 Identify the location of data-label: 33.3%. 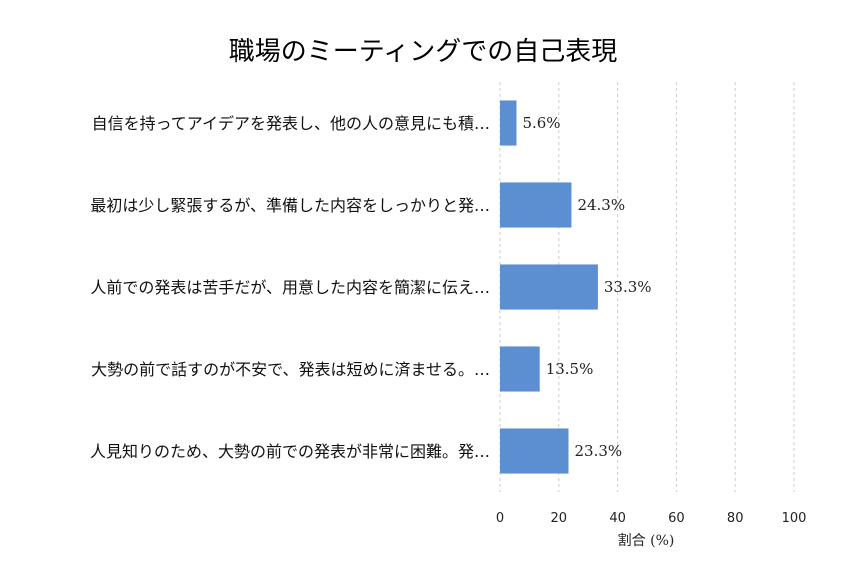
(628, 287).